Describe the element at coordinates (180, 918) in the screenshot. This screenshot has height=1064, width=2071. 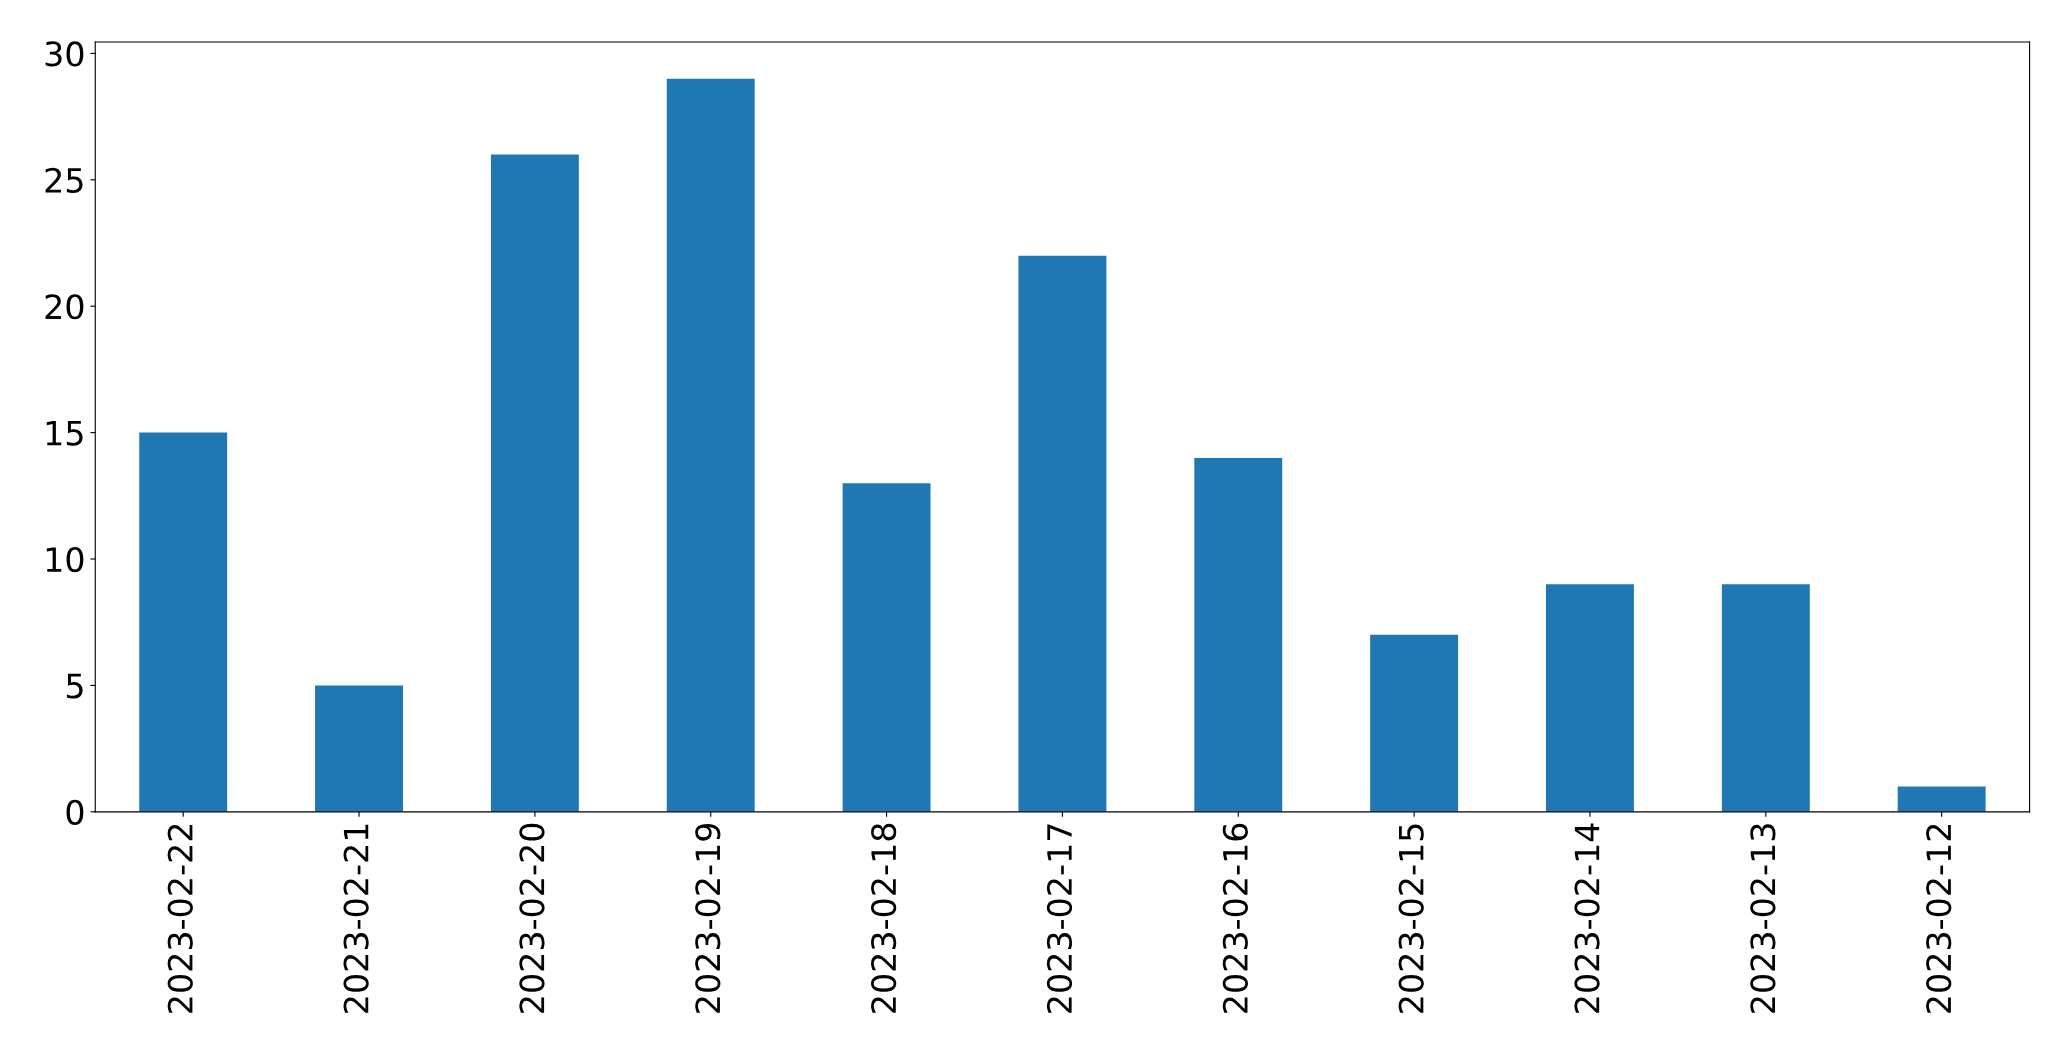
I see `x-tick-label: 2023-02-22` at that location.